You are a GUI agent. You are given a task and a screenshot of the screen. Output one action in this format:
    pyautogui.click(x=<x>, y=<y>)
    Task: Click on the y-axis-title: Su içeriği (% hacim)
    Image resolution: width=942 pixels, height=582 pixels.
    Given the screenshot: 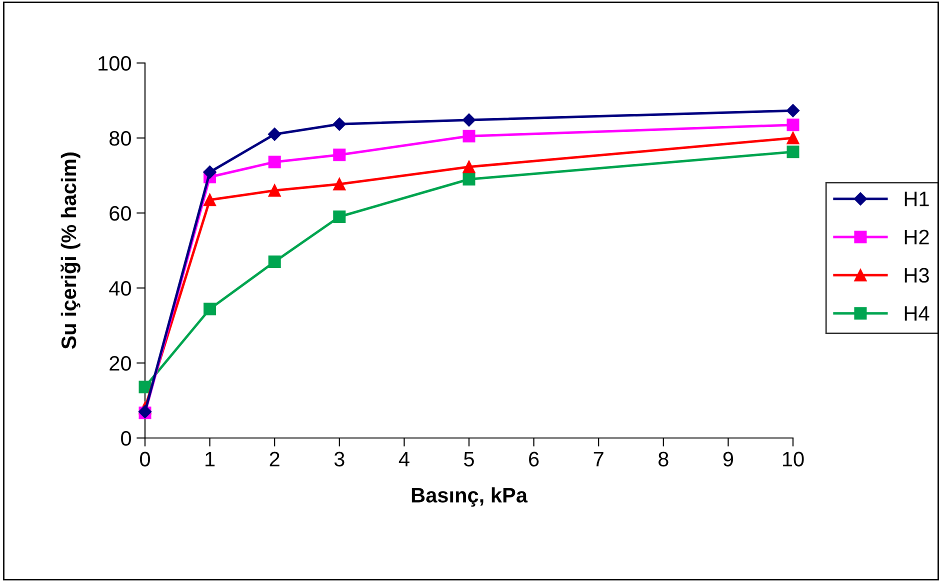 What is the action you would take?
    pyautogui.click(x=70, y=250)
    